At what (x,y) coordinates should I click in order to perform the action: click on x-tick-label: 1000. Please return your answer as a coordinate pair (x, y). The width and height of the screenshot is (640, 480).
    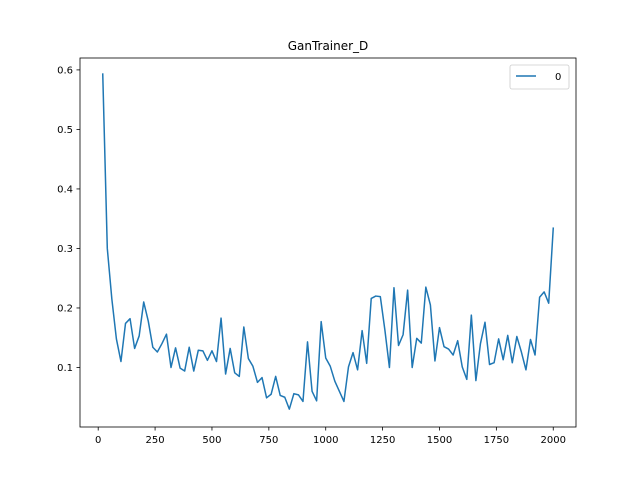
    Looking at the image, I should click on (325, 440).